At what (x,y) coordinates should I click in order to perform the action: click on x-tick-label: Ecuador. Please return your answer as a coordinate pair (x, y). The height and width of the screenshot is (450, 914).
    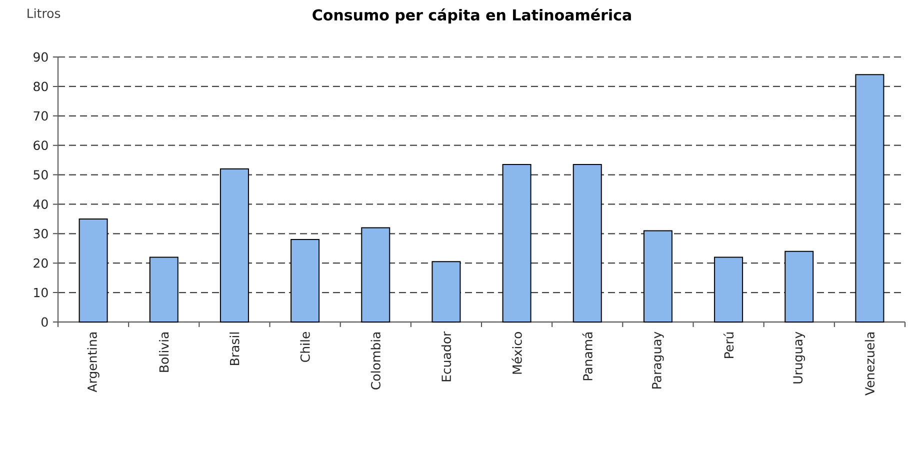
    Looking at the image, I should click on (446, 356).